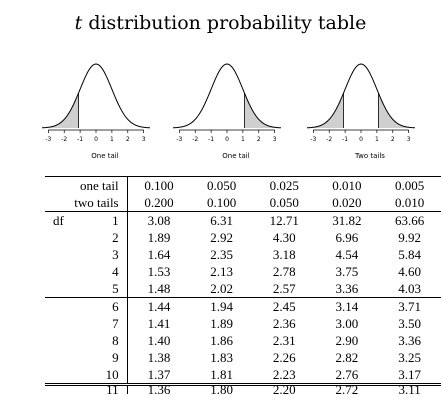  I want to click on critical-value: 3.14, so click(347, 306).